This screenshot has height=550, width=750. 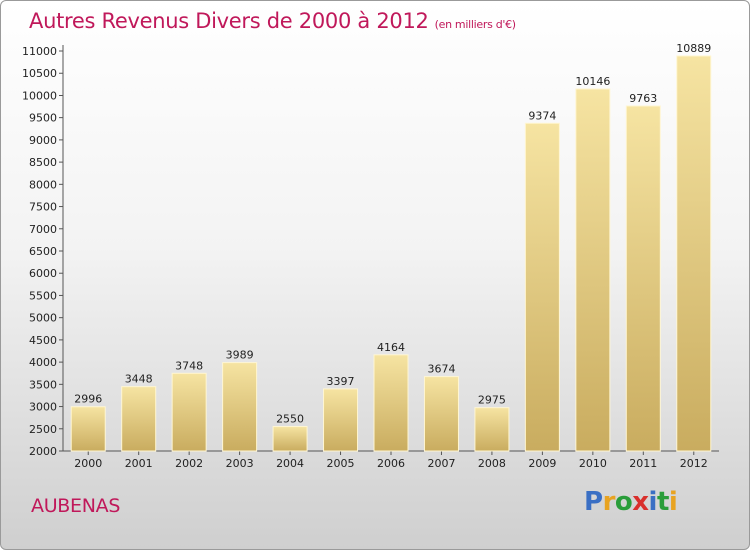 What do you see at coordinates (43, 318) in the screenshot?
I see `y-tick-label: 5000` at bounding box center [43, 318].